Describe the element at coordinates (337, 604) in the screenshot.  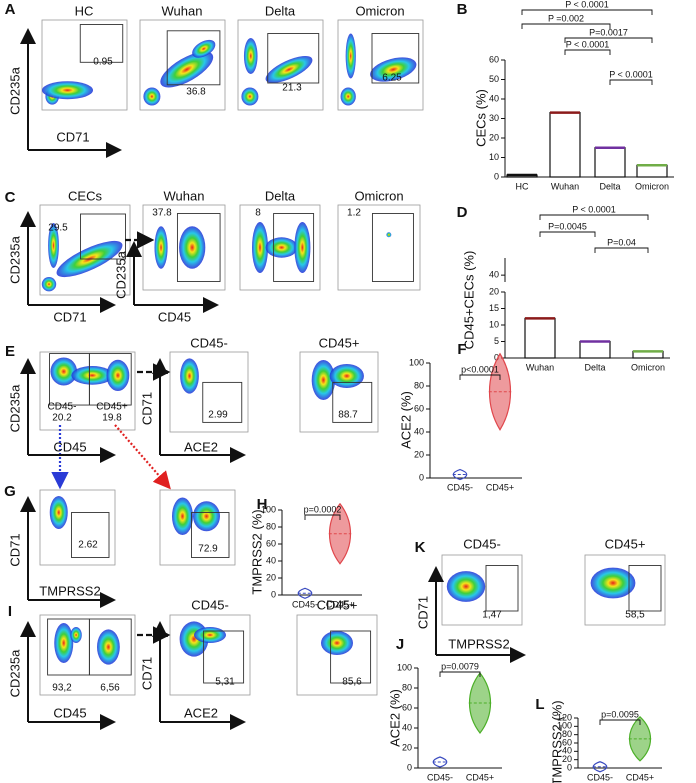
I see `plot-title: CD45+` at that location.